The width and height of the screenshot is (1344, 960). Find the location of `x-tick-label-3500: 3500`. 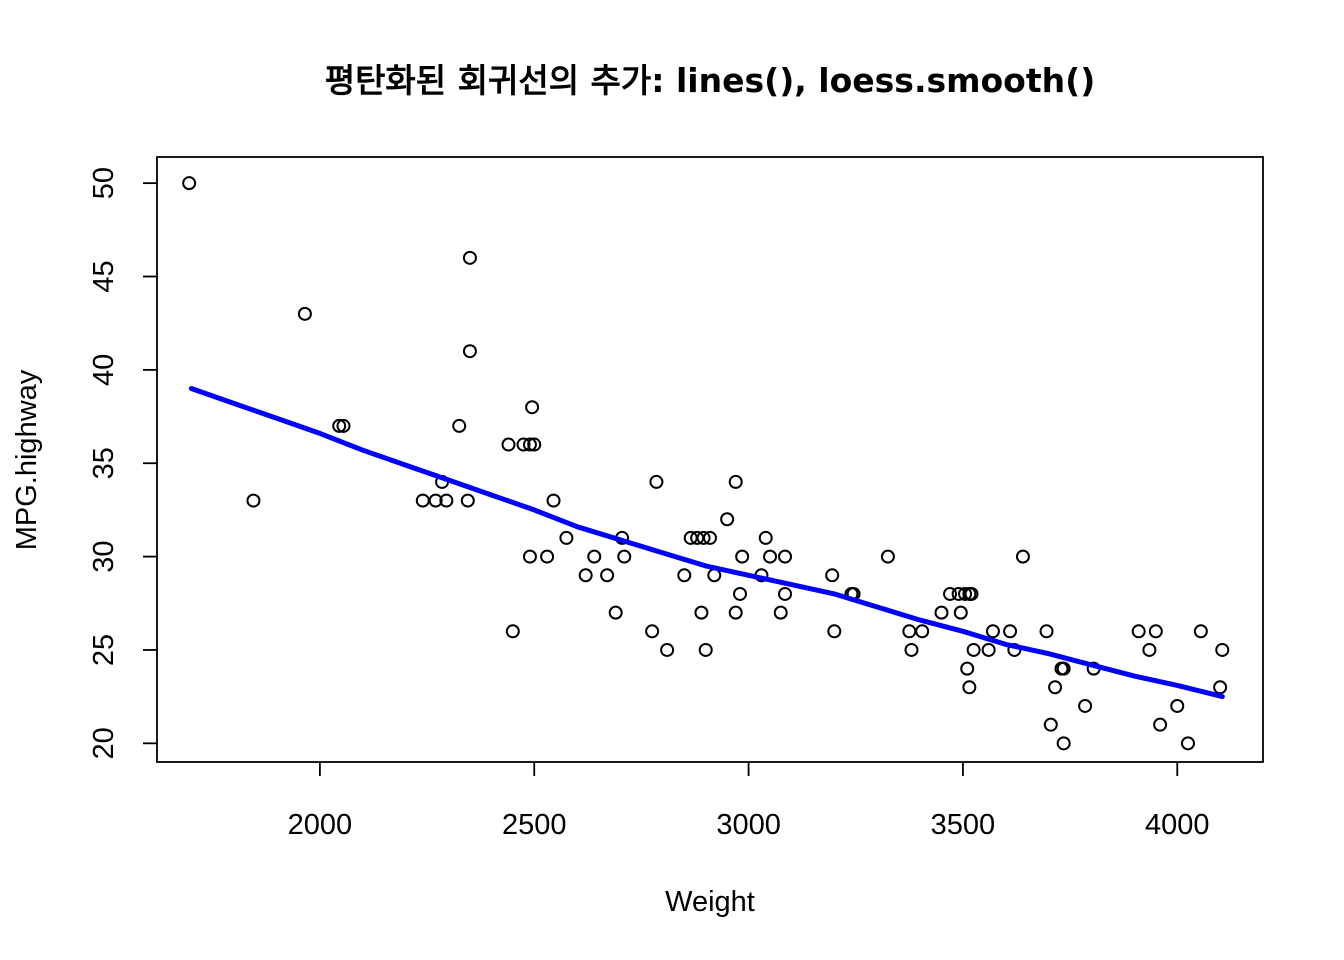

x-tick-label-3500: 3500 is located at coordinates (963, 825).